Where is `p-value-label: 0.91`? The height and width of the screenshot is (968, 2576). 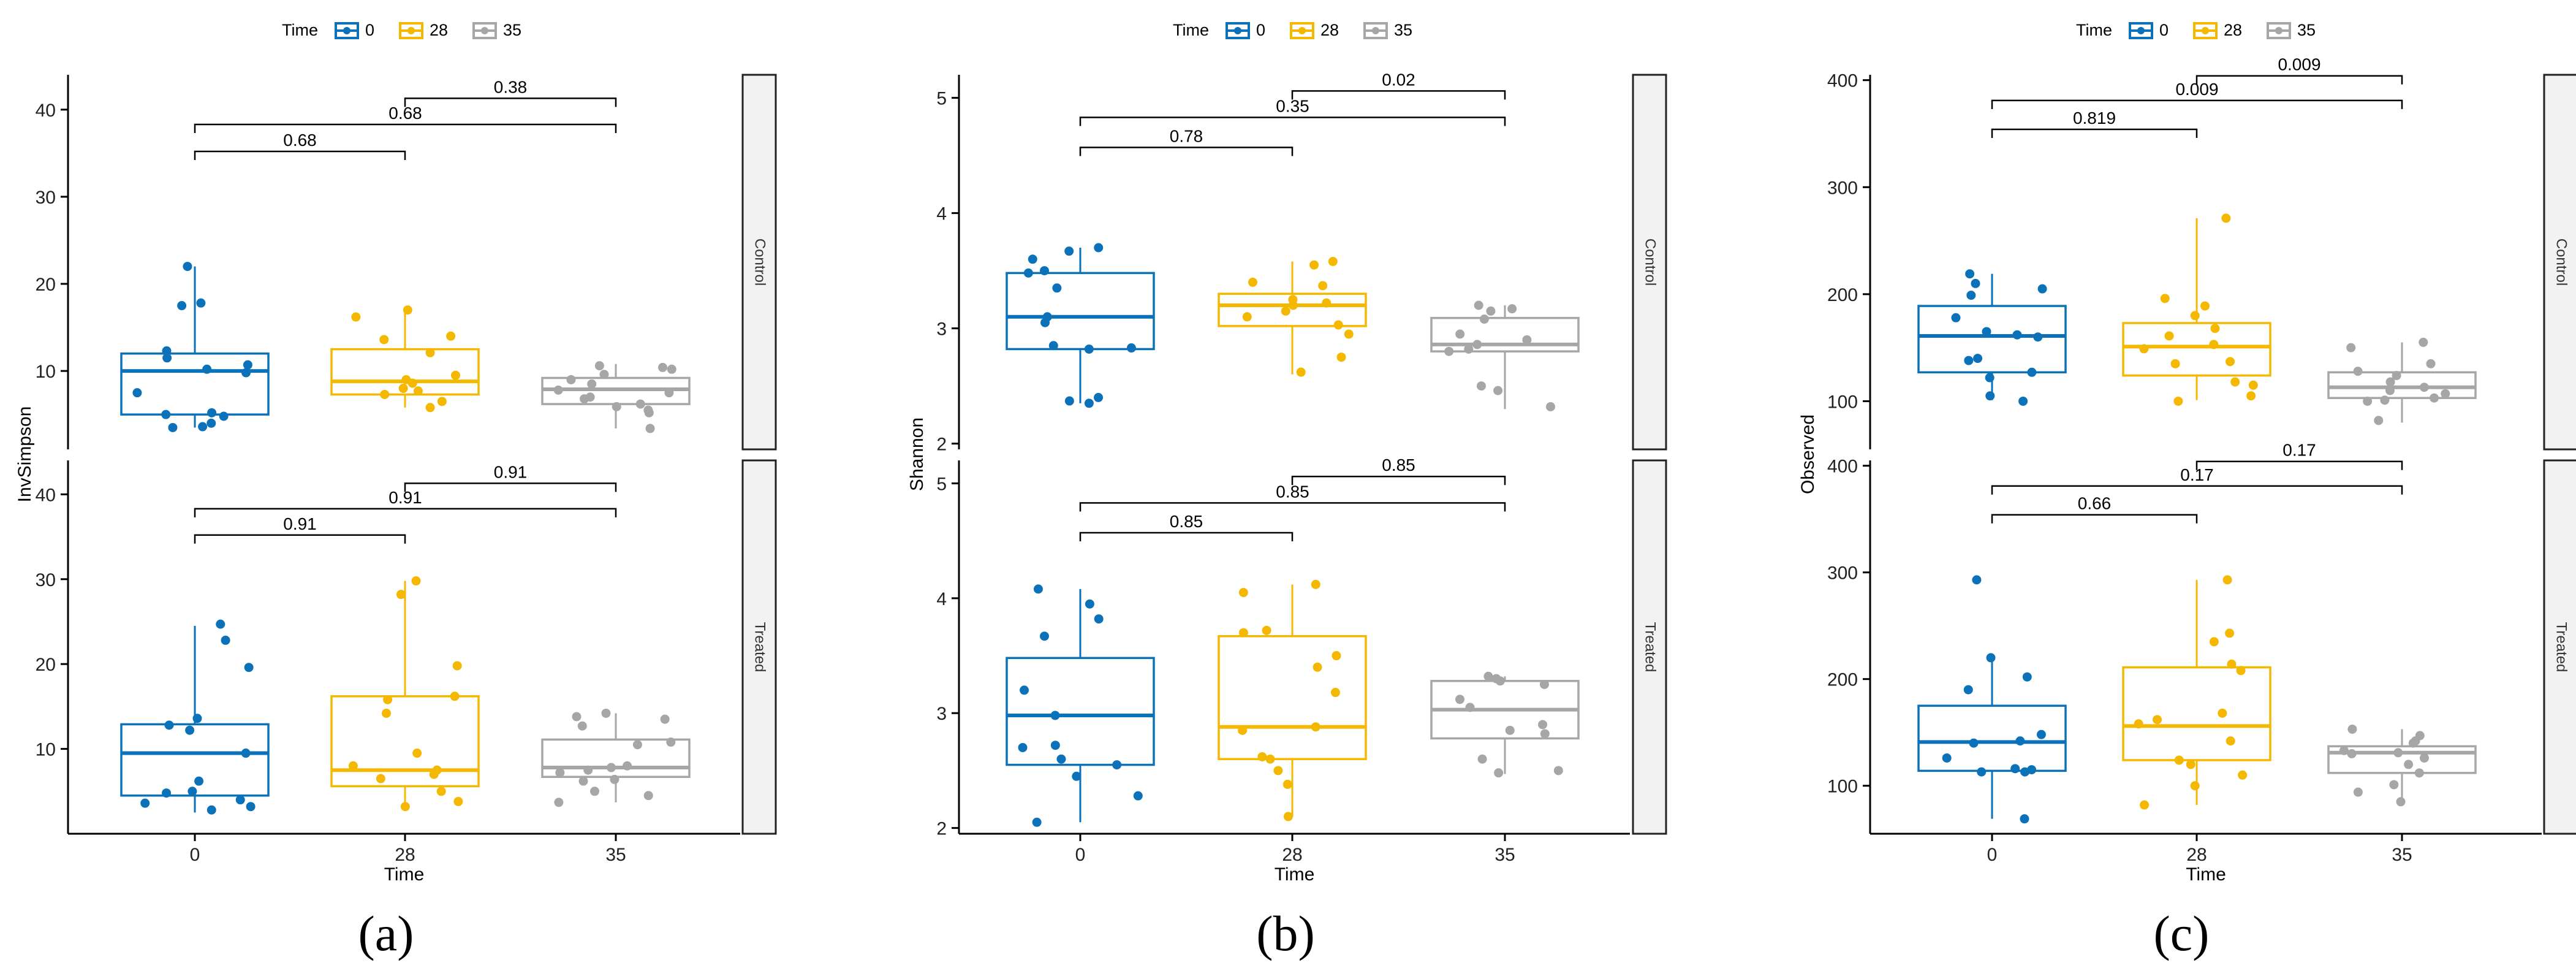
p-value-label: 0.91 is located at coordinates (300, 523).